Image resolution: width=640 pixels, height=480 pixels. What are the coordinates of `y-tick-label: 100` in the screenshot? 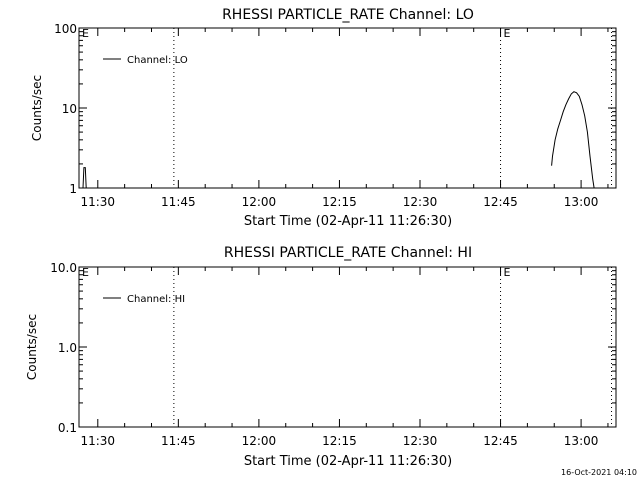 It's located at (65, 29).